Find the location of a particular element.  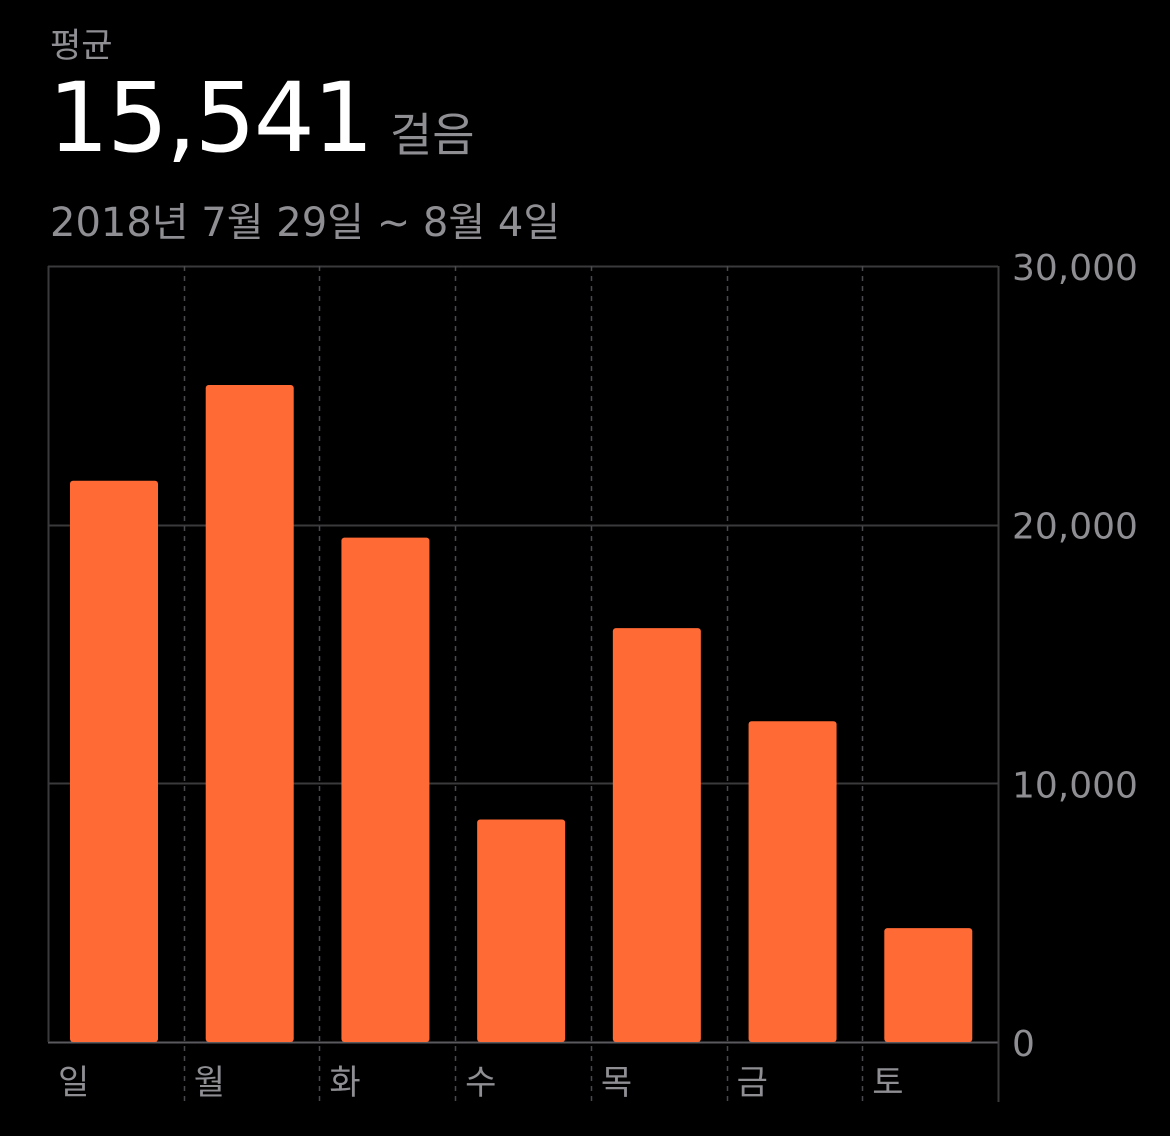

x-category-label: 수 is located at coordinates (480, 1083).